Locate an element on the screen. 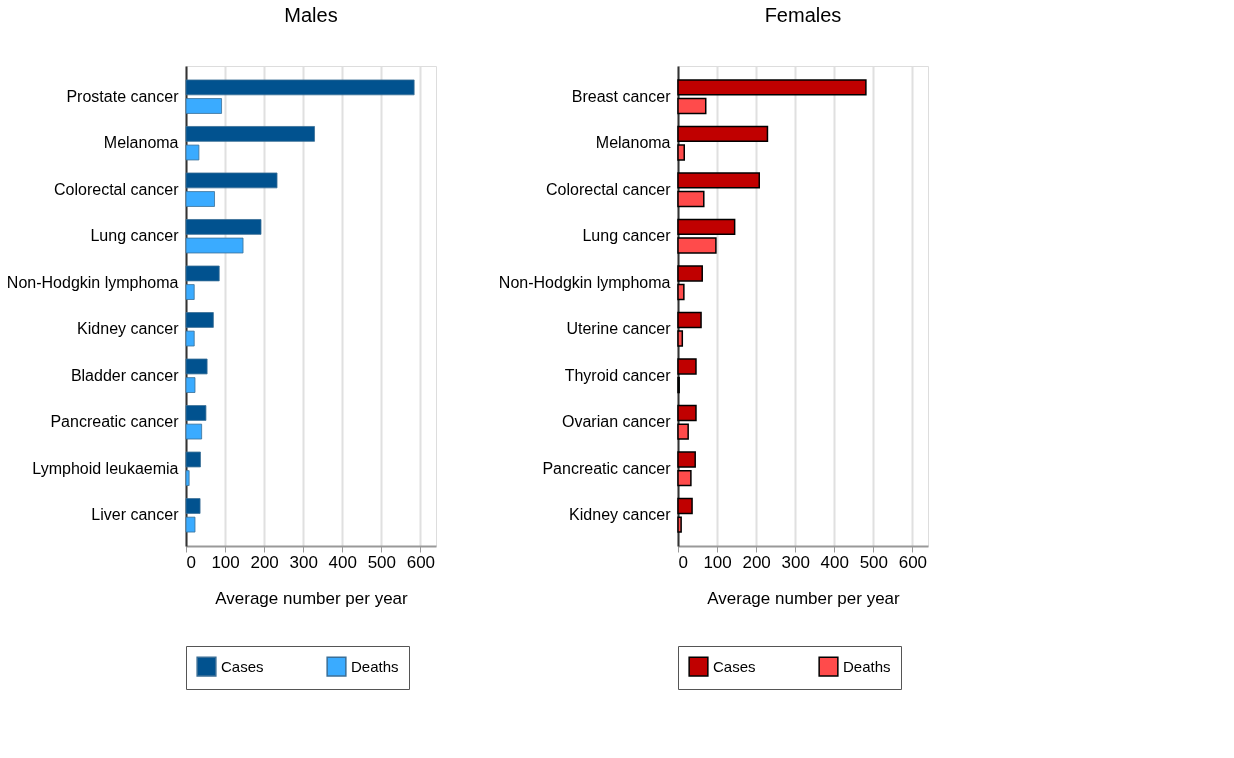  y-tick-label: Bladder cancer is located at coordinates (125, 375).